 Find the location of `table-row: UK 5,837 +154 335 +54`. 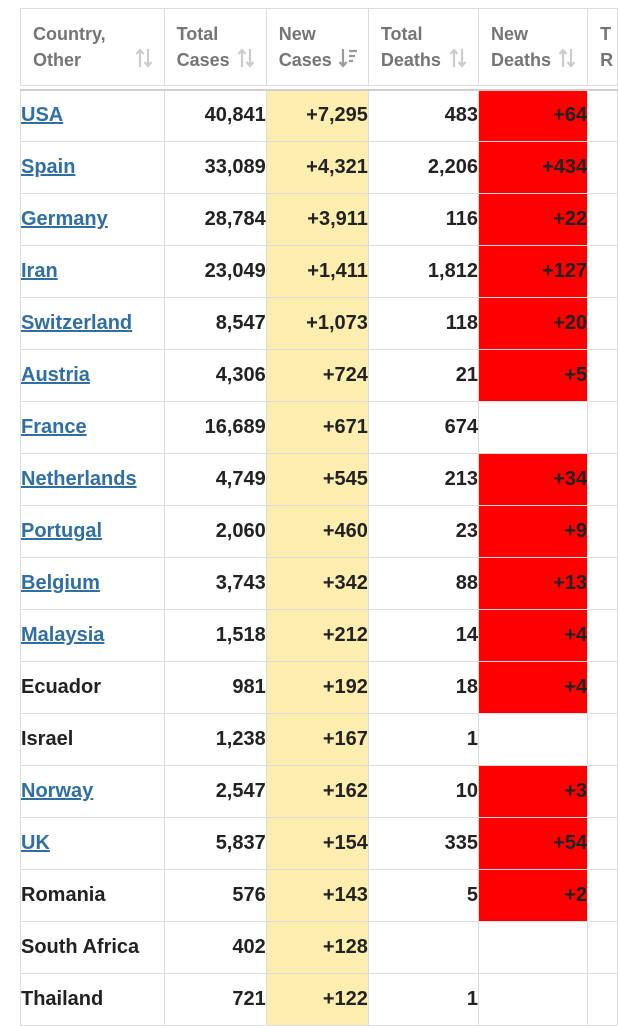

table-row: UK 5,837 +154 335 +54 is located at coordinates (319, 843).